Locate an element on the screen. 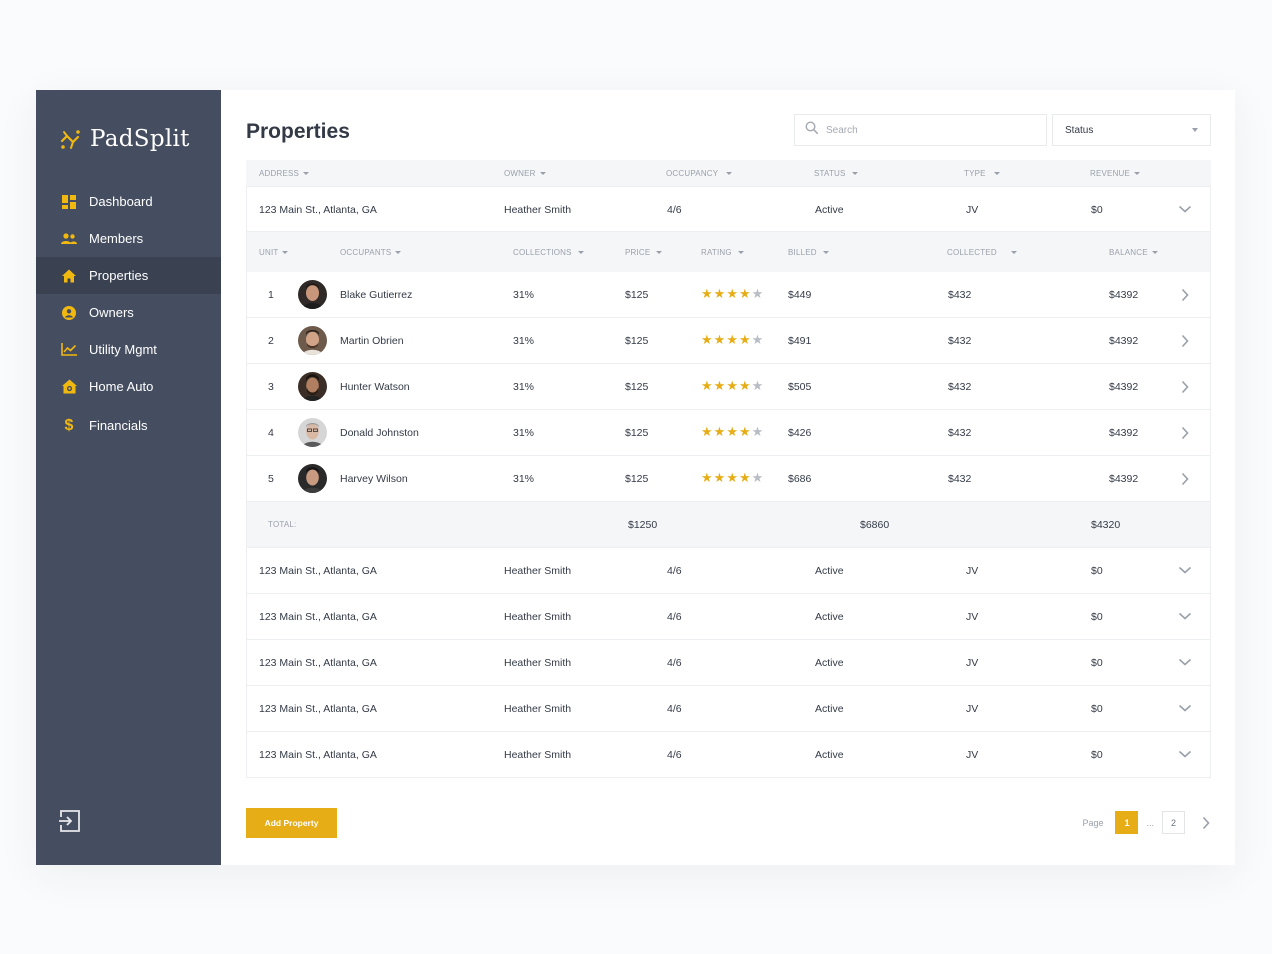 This screenshot has width=1272, height=954. page-button-current: 1 is located at coordinates (1127, 822).